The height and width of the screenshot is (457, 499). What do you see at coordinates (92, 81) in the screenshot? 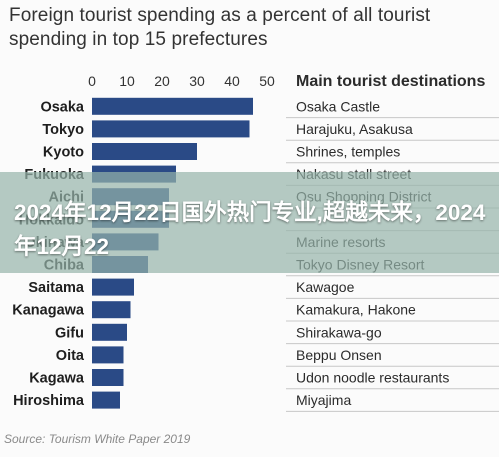
I see `x-tick-label: 0` at bounding box center [92, 81].